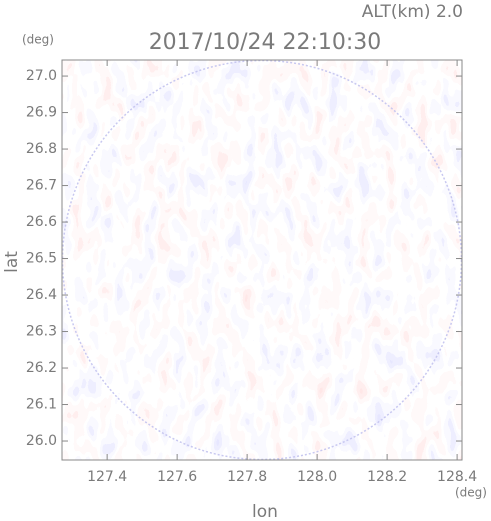 The image size is (491, 521). I want to click on x-tick-label: 128.0, so click(317, 477).